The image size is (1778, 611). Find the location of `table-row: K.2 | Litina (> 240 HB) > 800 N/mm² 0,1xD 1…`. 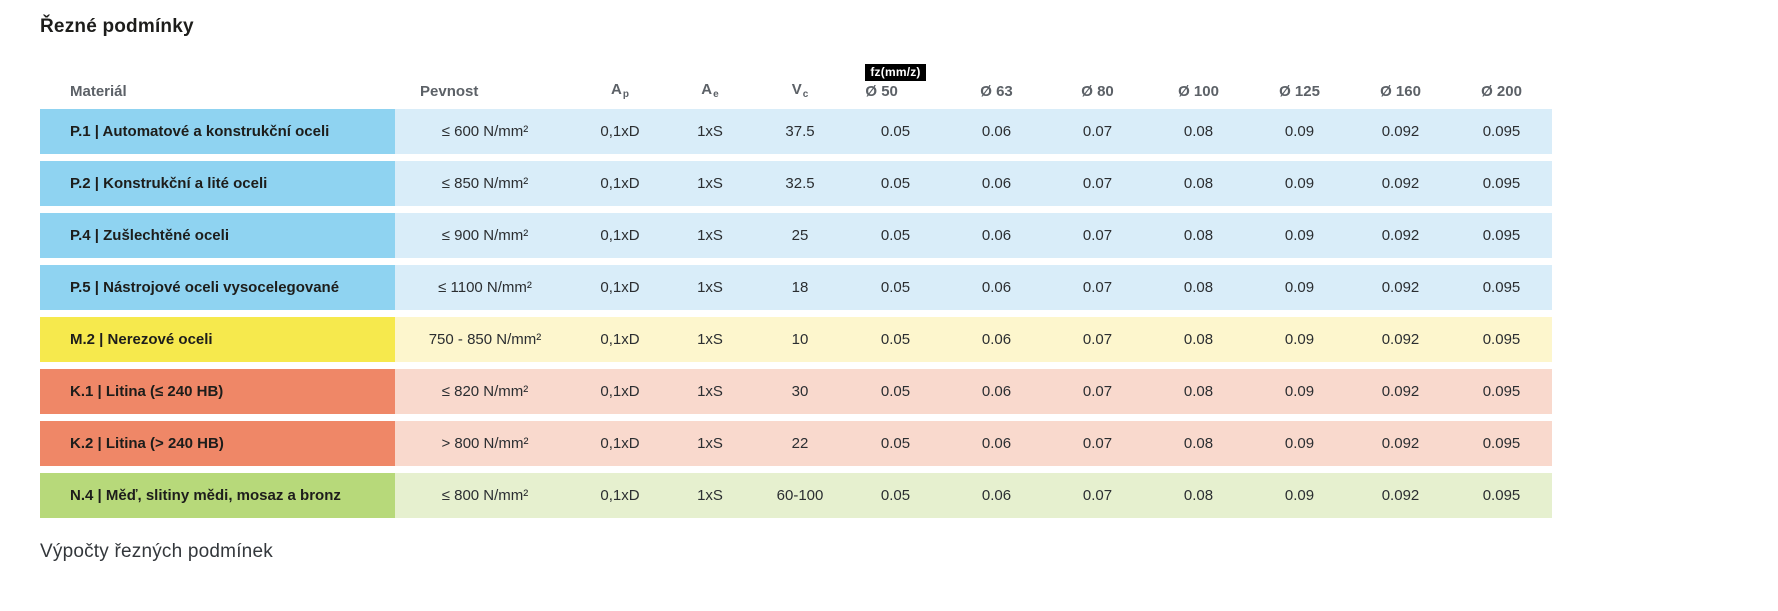

table-row: K.2 | Litina (> 240 HB) > 800 N/mm² 0,1xD 1… is located at coordinates (796, 443).